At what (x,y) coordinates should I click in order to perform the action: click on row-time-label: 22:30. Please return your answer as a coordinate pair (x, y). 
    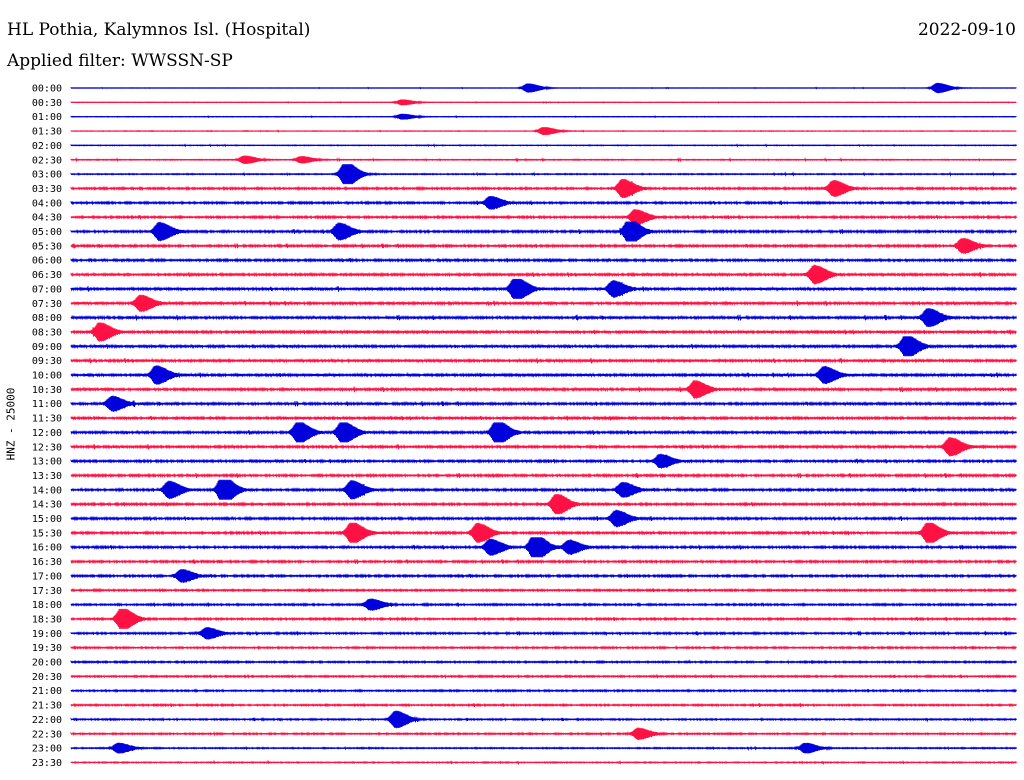
    Looking at the image, I should click on (47, 734).